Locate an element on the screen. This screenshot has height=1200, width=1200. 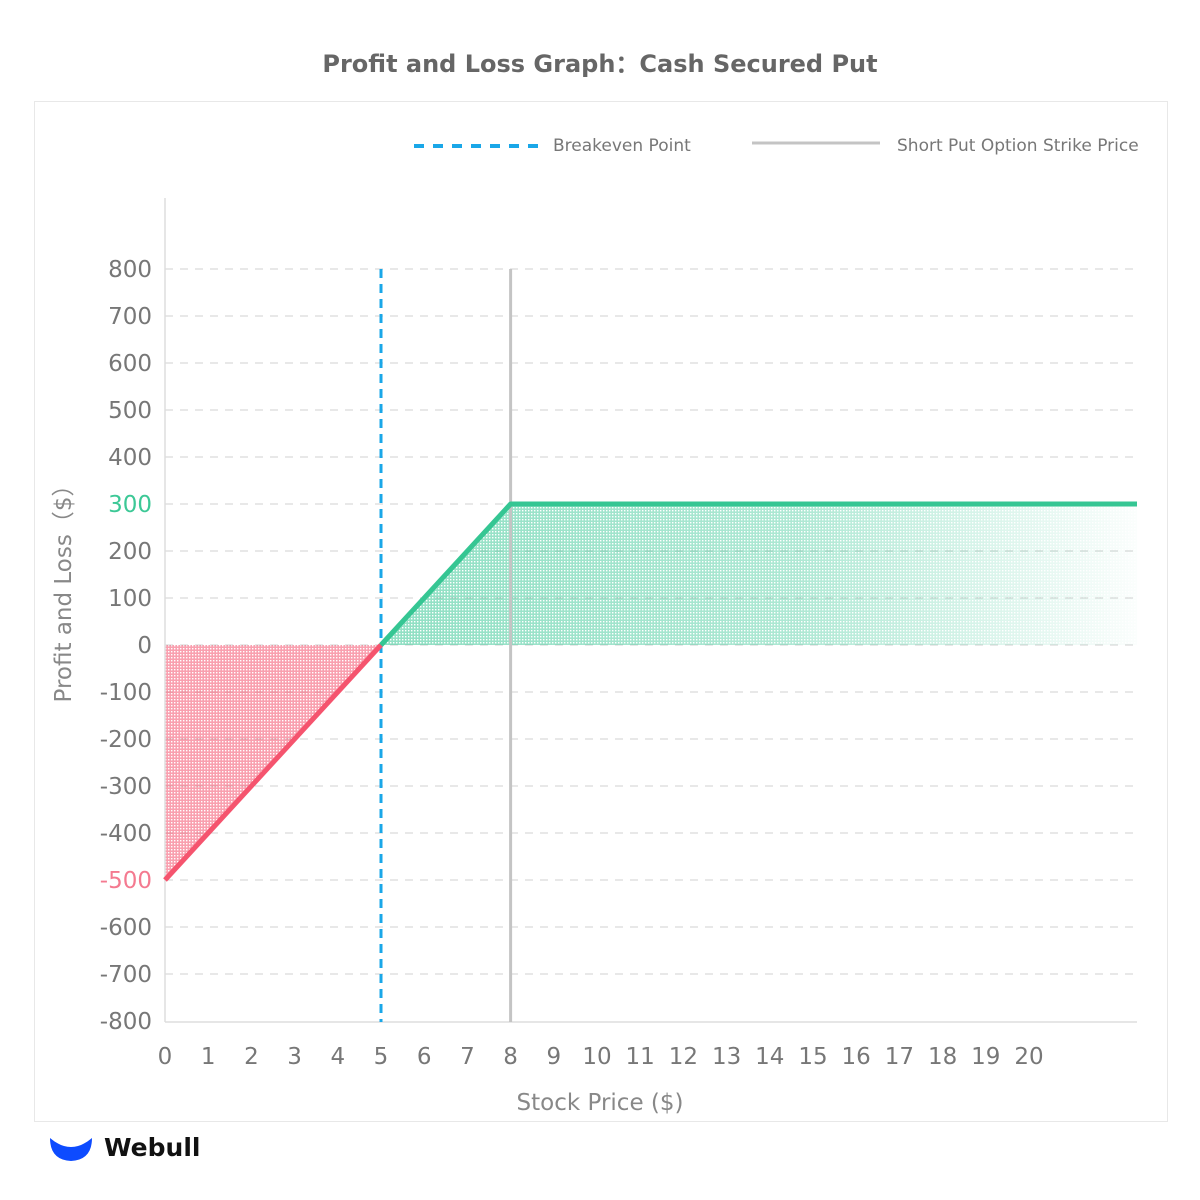
x-tick-label: 20 is located at coordinates (1028, 1057).